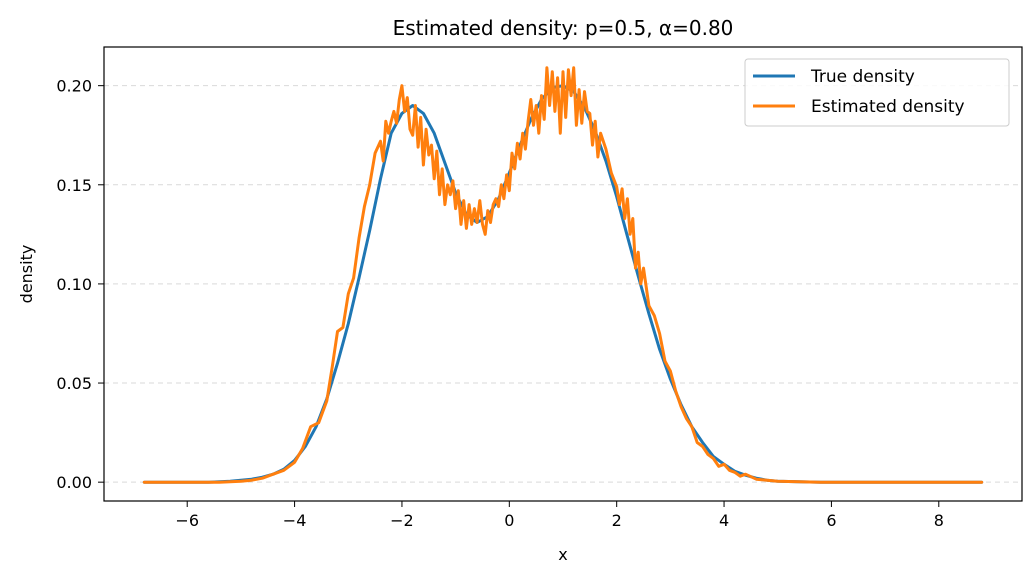 The height and width of the screenshot is (580, 1034). What do you see at coordinates (617, 520) in the screenshot?
I see `x-tick-label: 2` at bounding box center [617, 520].